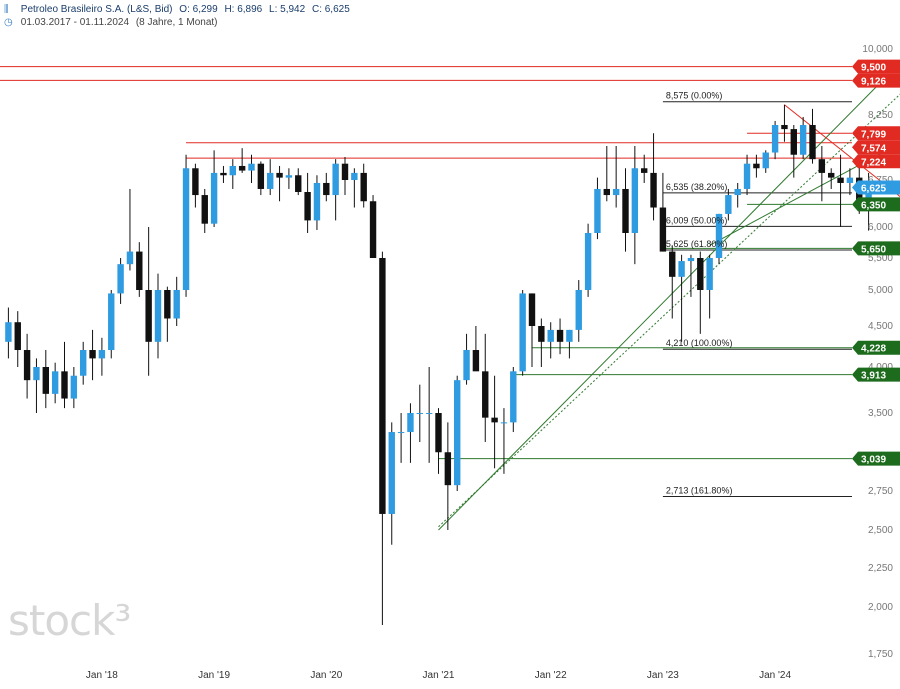 Image resolution: width=900 pixels, height=689 pixels. Describe the element at coordinates (9, 22) in the screenshot. I see `calendar-icon: ◷` at that location.